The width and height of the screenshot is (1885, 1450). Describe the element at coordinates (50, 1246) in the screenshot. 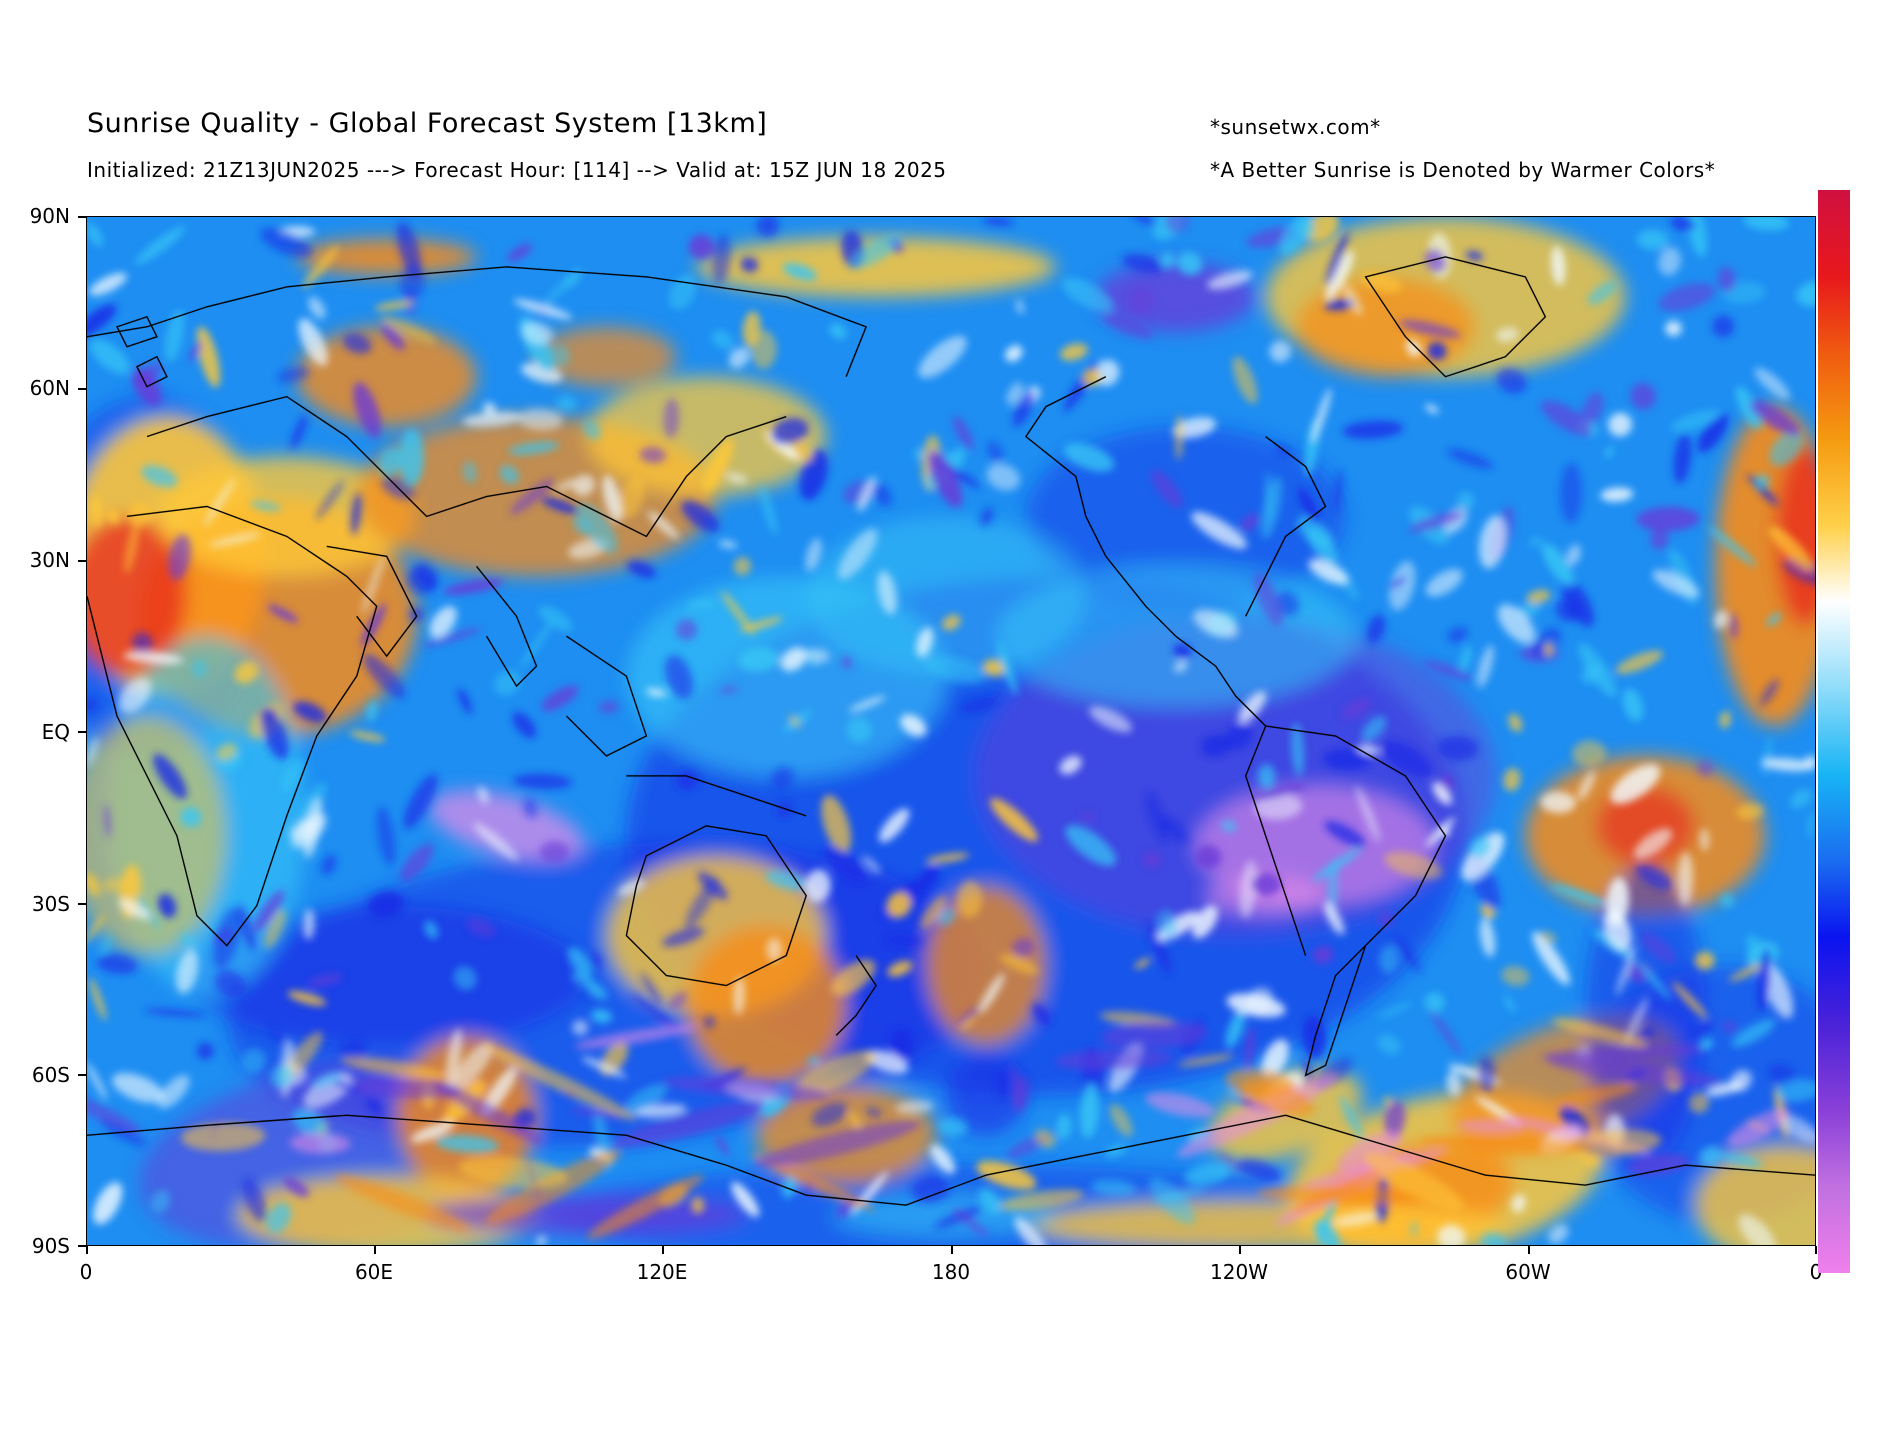

I see `lat-label-90s: 90S` at that location.